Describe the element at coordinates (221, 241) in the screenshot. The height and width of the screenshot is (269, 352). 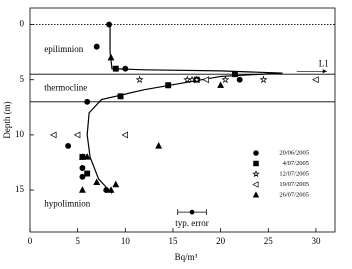
I see `x-tick-label: 20` at that location.